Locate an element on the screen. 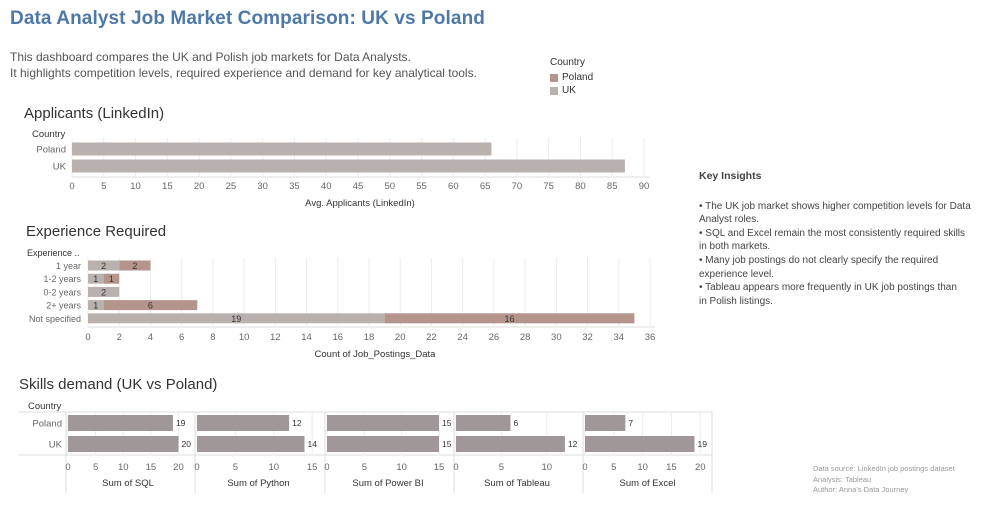 Image resolution: width=1000 pixels, height=514 pixels. key-insights-heading: Key Insights is located at coordinates (730, 176).